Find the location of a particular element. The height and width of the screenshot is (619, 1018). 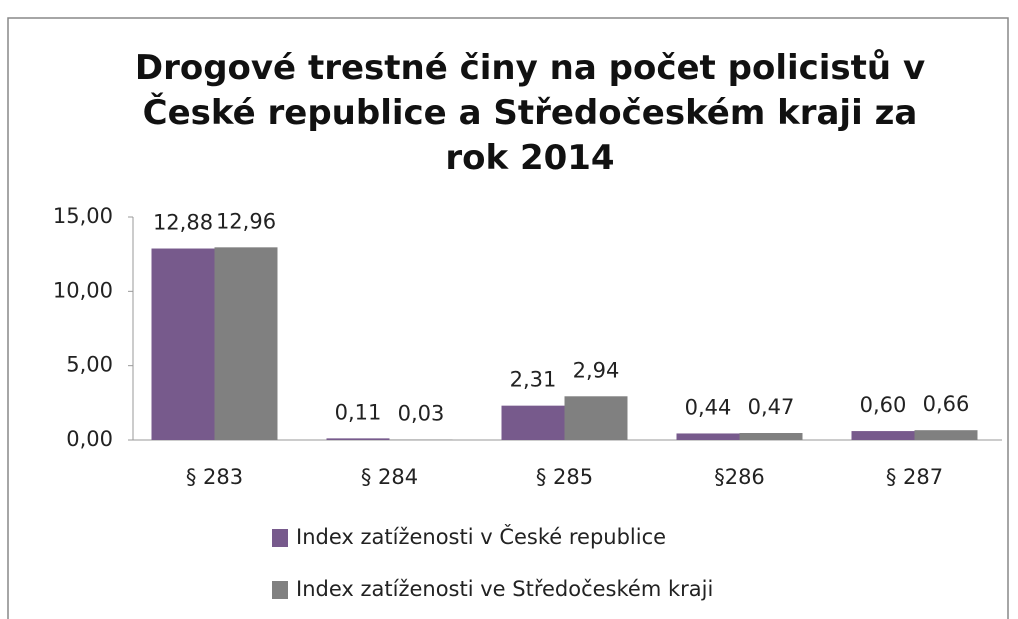

value-label: 0,44 is located at coordinates (708, 407).